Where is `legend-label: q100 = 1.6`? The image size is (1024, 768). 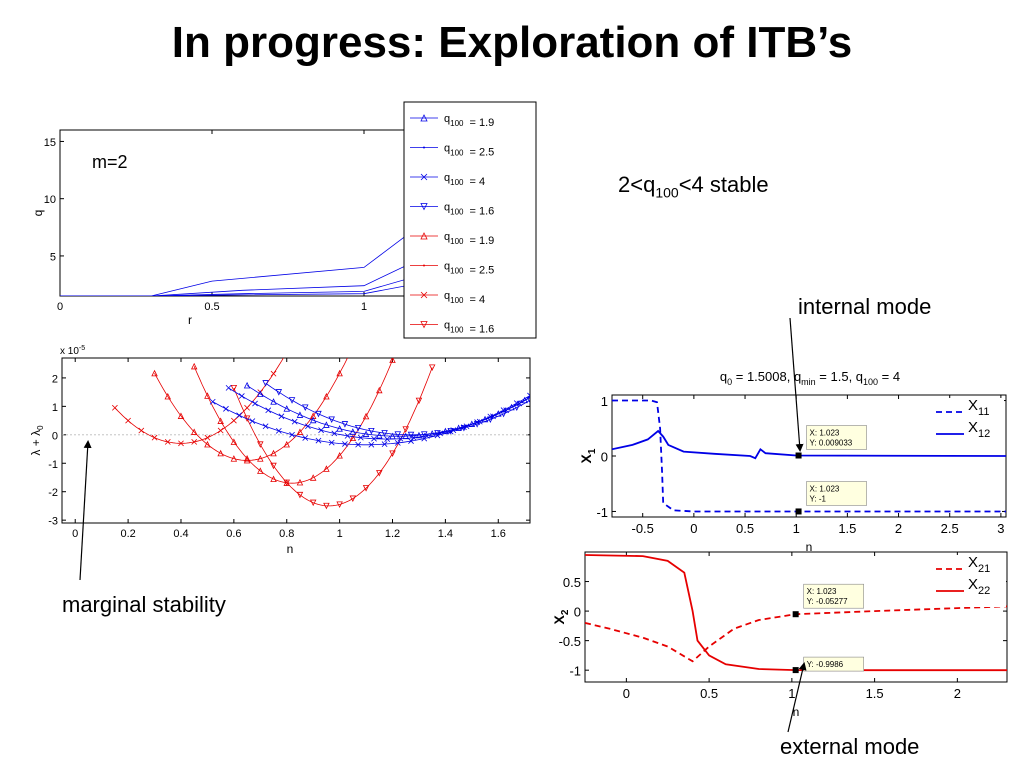
legend-label: q100 = 1.6 is located at coordinates (469, 210).